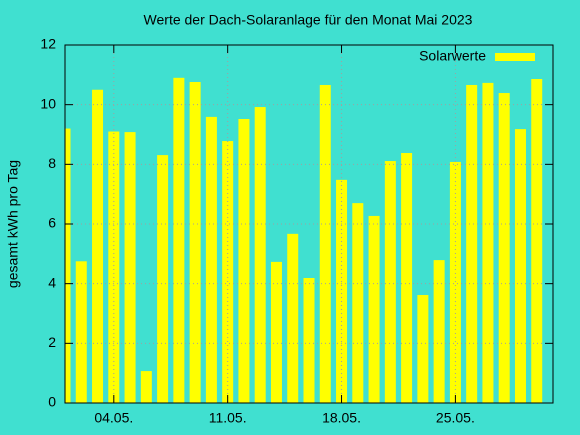 The image size is (580, 435). I want to click on y-tick-label: 0, so click(52, 402).